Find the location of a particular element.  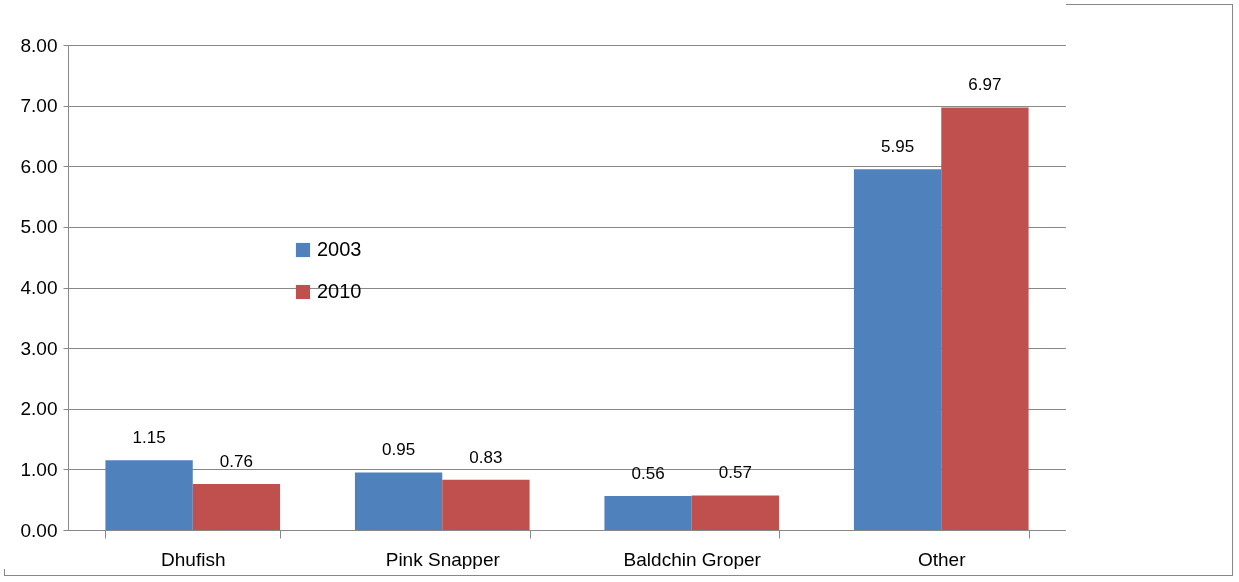

data-label: 1.15 is located at coordinates (149, 438).